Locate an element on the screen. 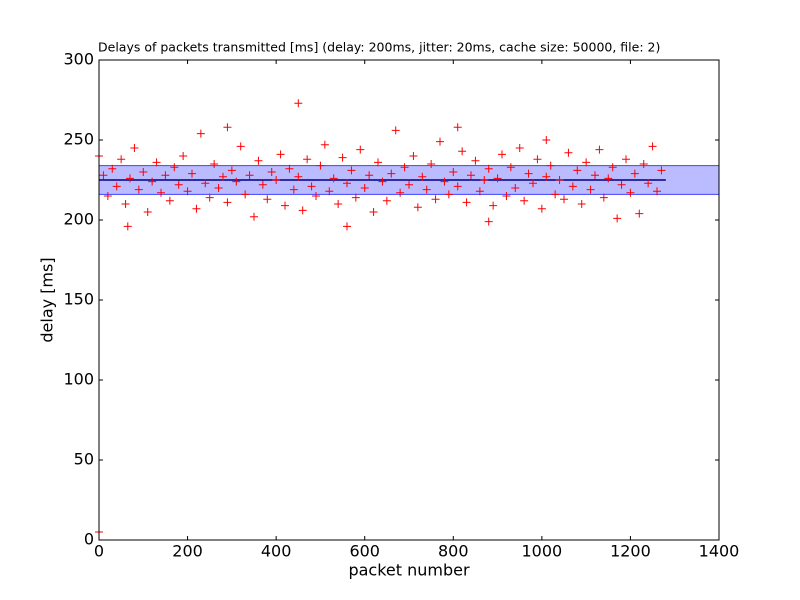 Image resolution: width=800 pixels, height=600 pixels. y-tick-label: 300 is located at coordinates (78, 59).